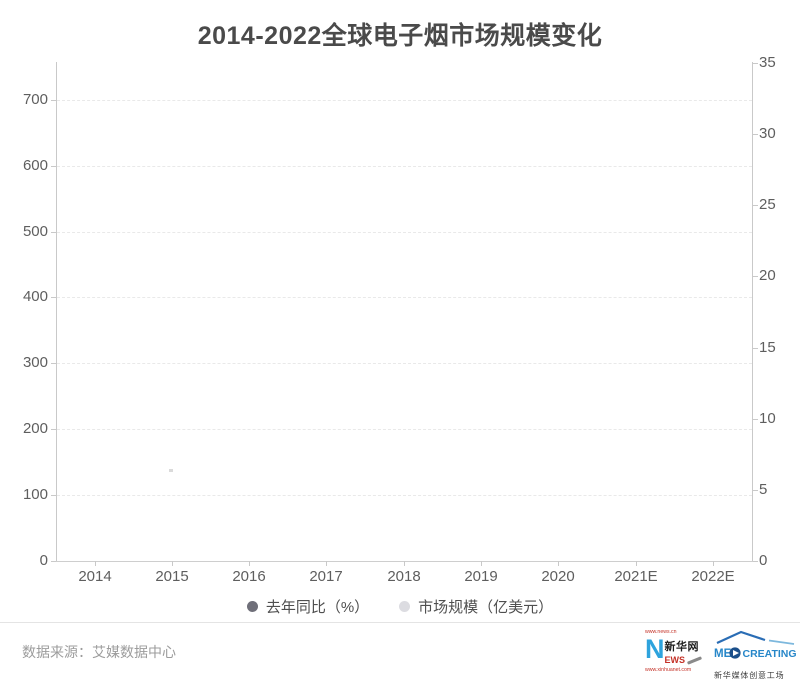  What do you see at coordinates (767, 204) in the screenshot?
I see `y-axis-right-label: 25` at bounding box center [767, 204].